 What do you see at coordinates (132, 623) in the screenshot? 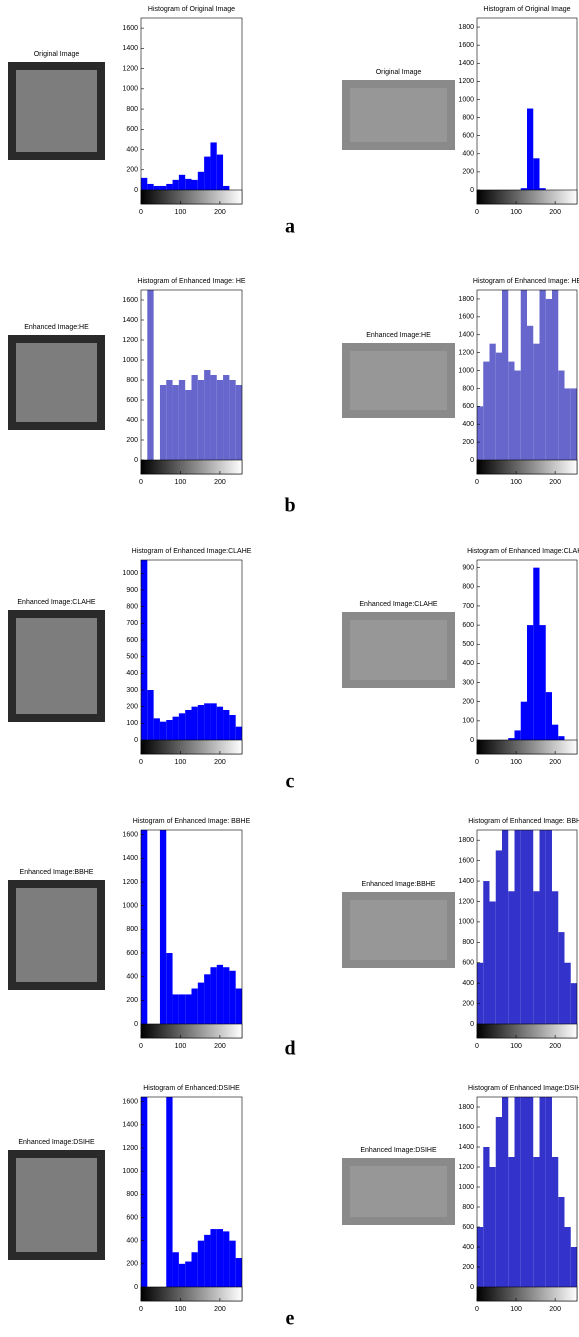
I see `y-tick-label: 700` at bounding box center [132, 623].